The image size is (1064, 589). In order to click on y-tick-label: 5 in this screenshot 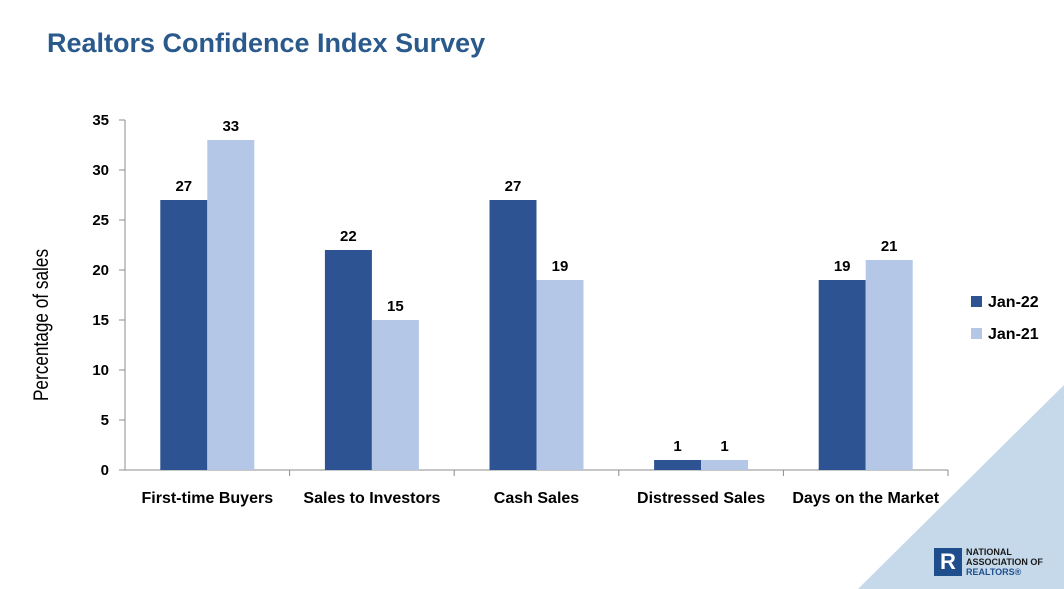, I will do `click(105, 420)`.